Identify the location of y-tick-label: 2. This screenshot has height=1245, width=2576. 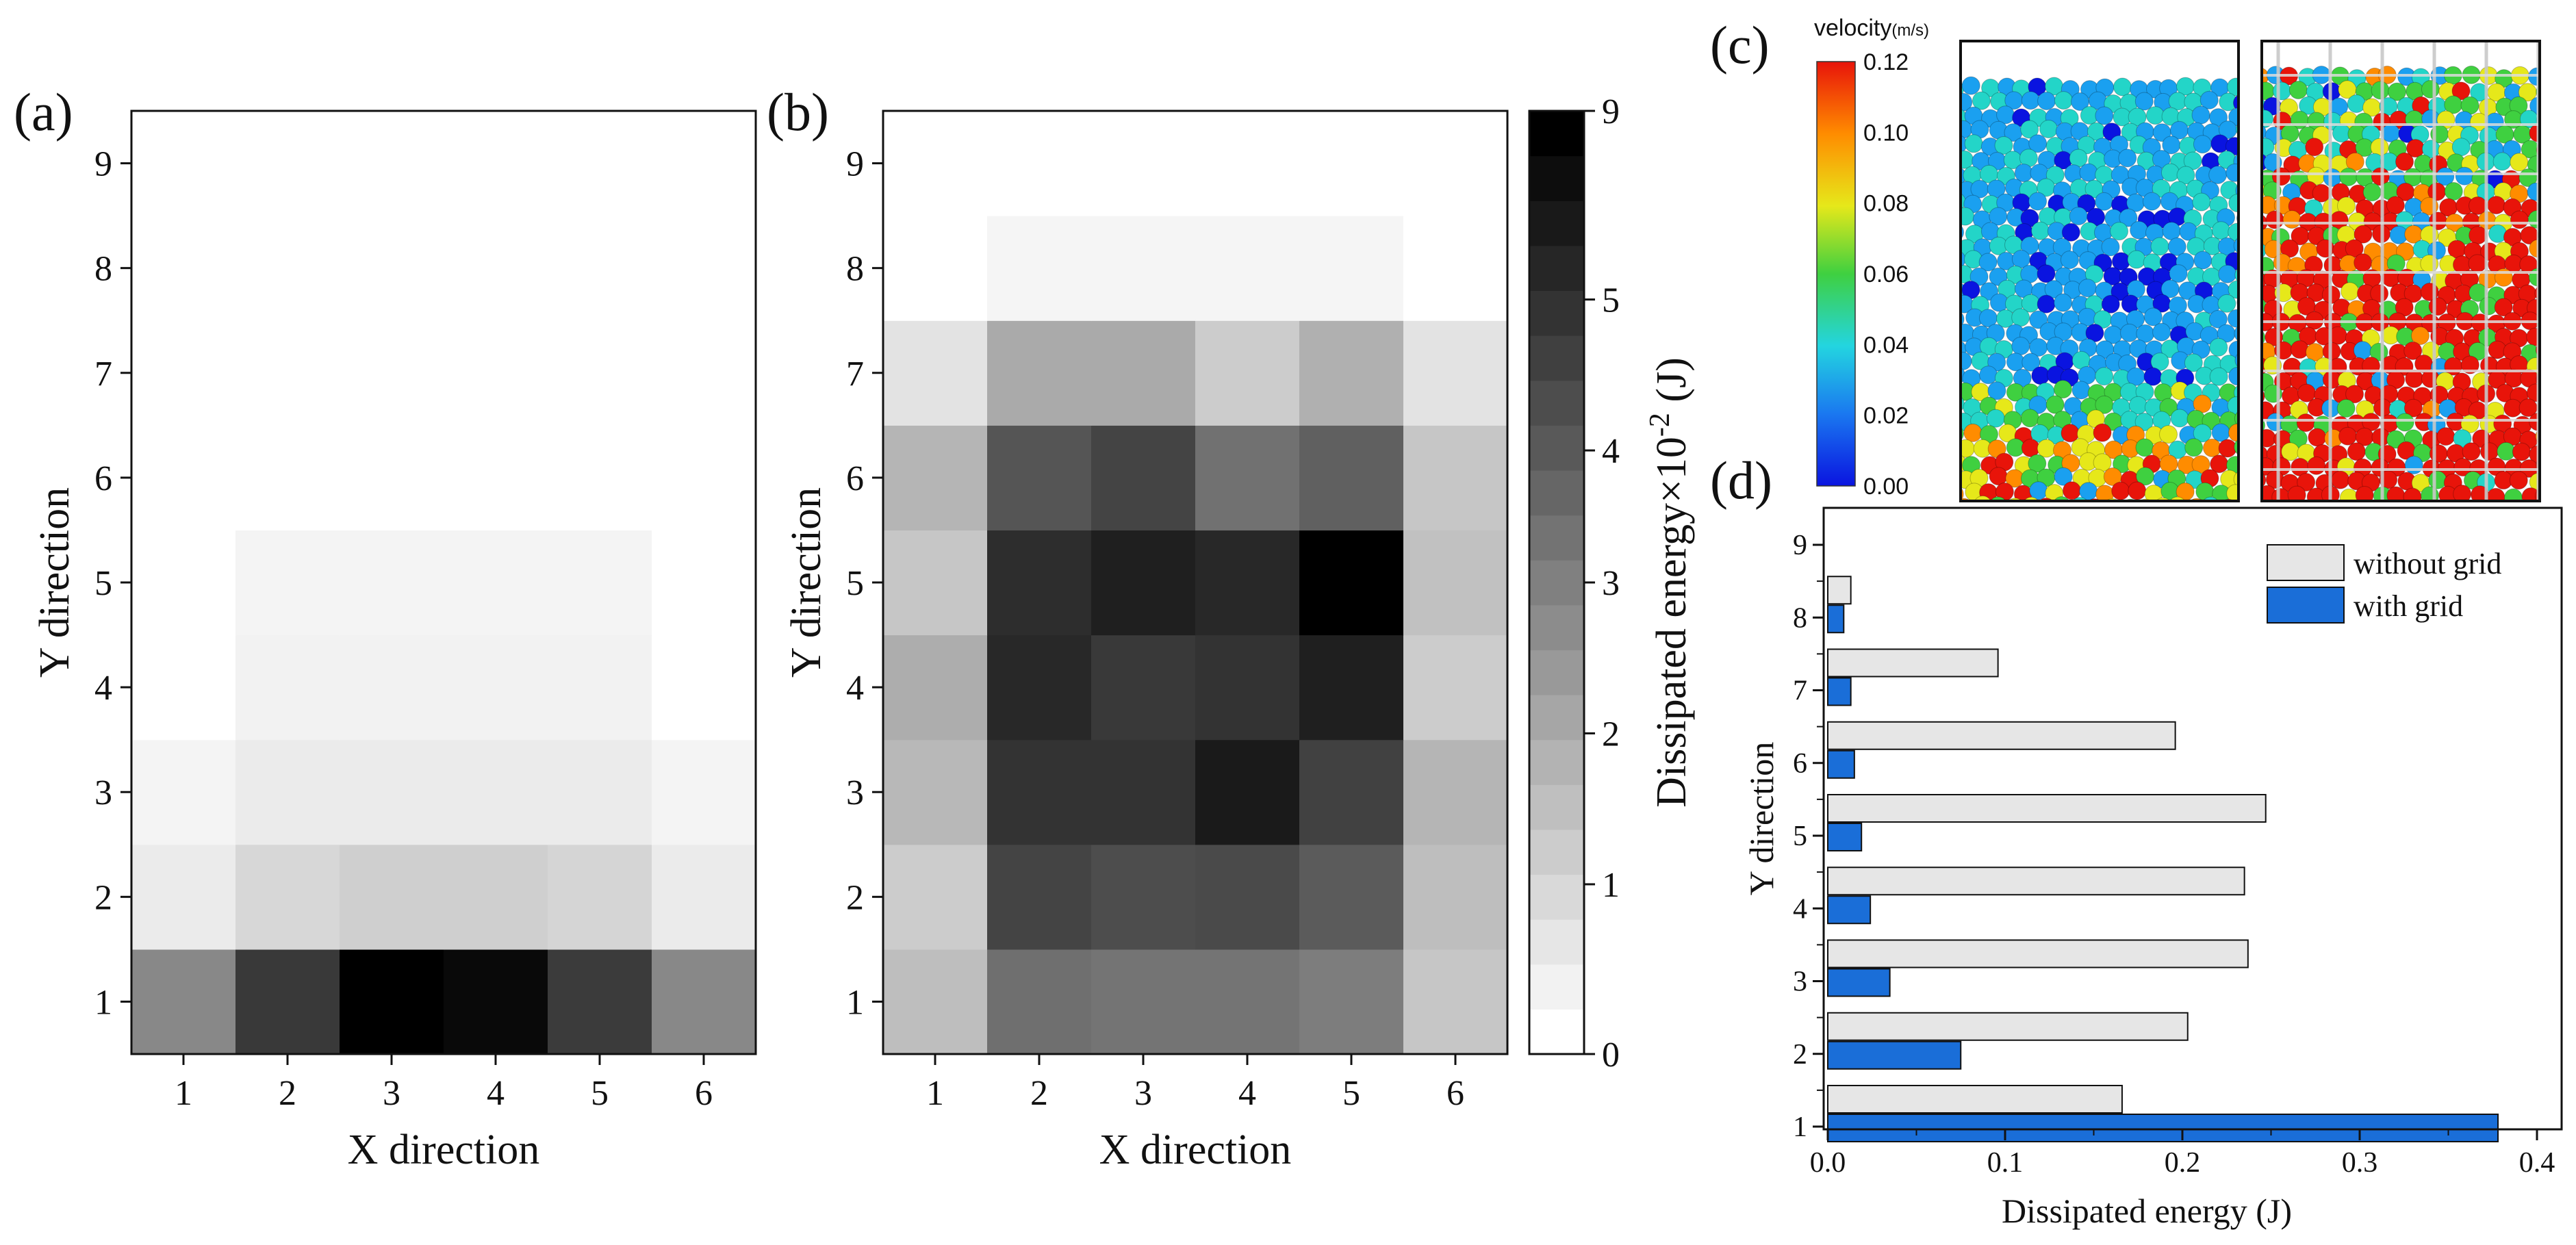
(855, 898).